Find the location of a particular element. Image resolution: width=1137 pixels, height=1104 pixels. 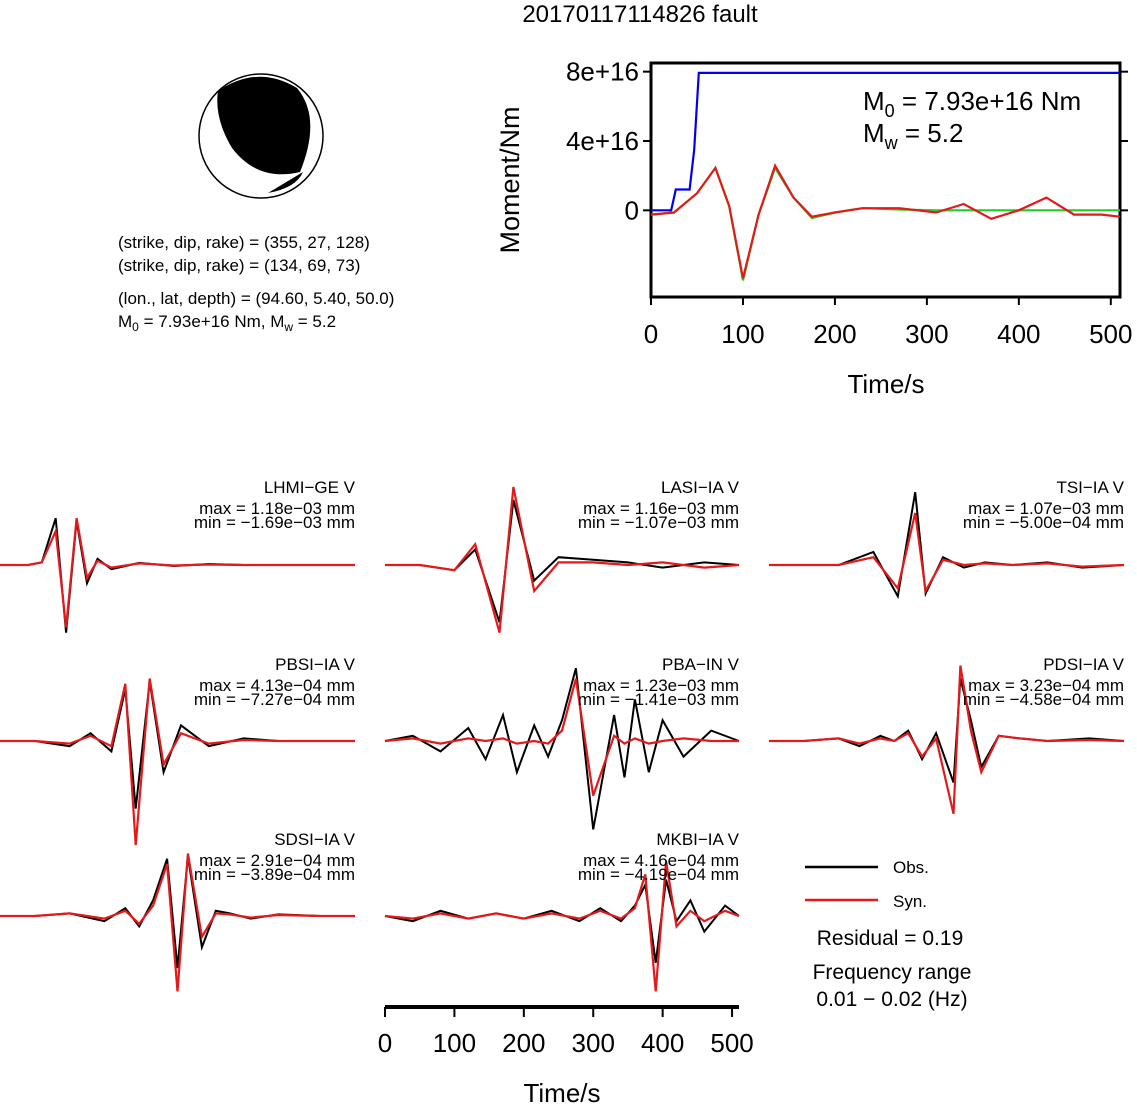

nodal-plane-2: (strike, dip, rake) = (134, 69, 73) is located at coordinates (239, 265).